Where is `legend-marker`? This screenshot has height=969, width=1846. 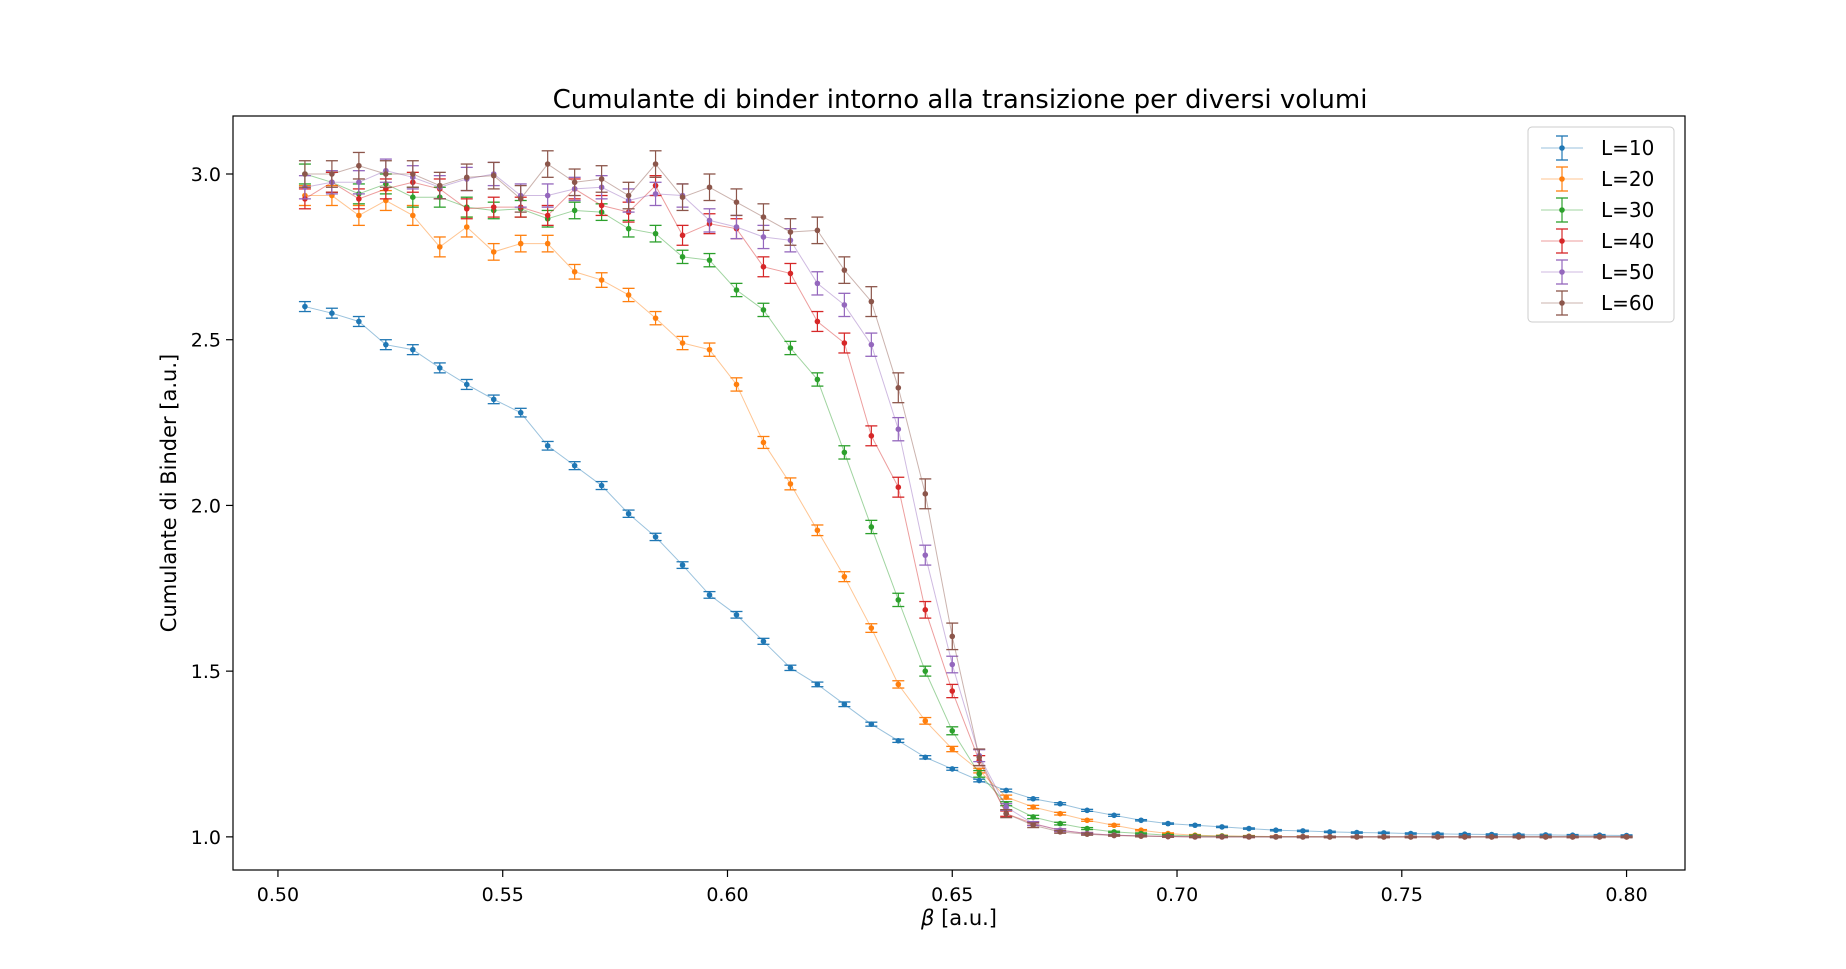
legend-marker is located at coordinates (1562, 148).